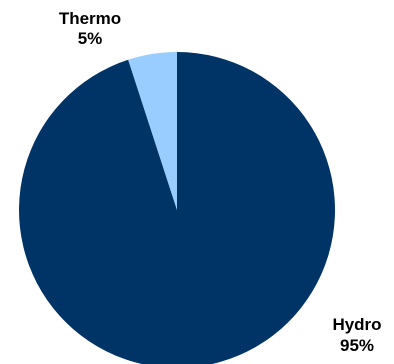 This screenshot has width=394, height=364. Describe the element at coordinates (152, 131) in the screenshot. I see `pie-slice-thermo` at that location.